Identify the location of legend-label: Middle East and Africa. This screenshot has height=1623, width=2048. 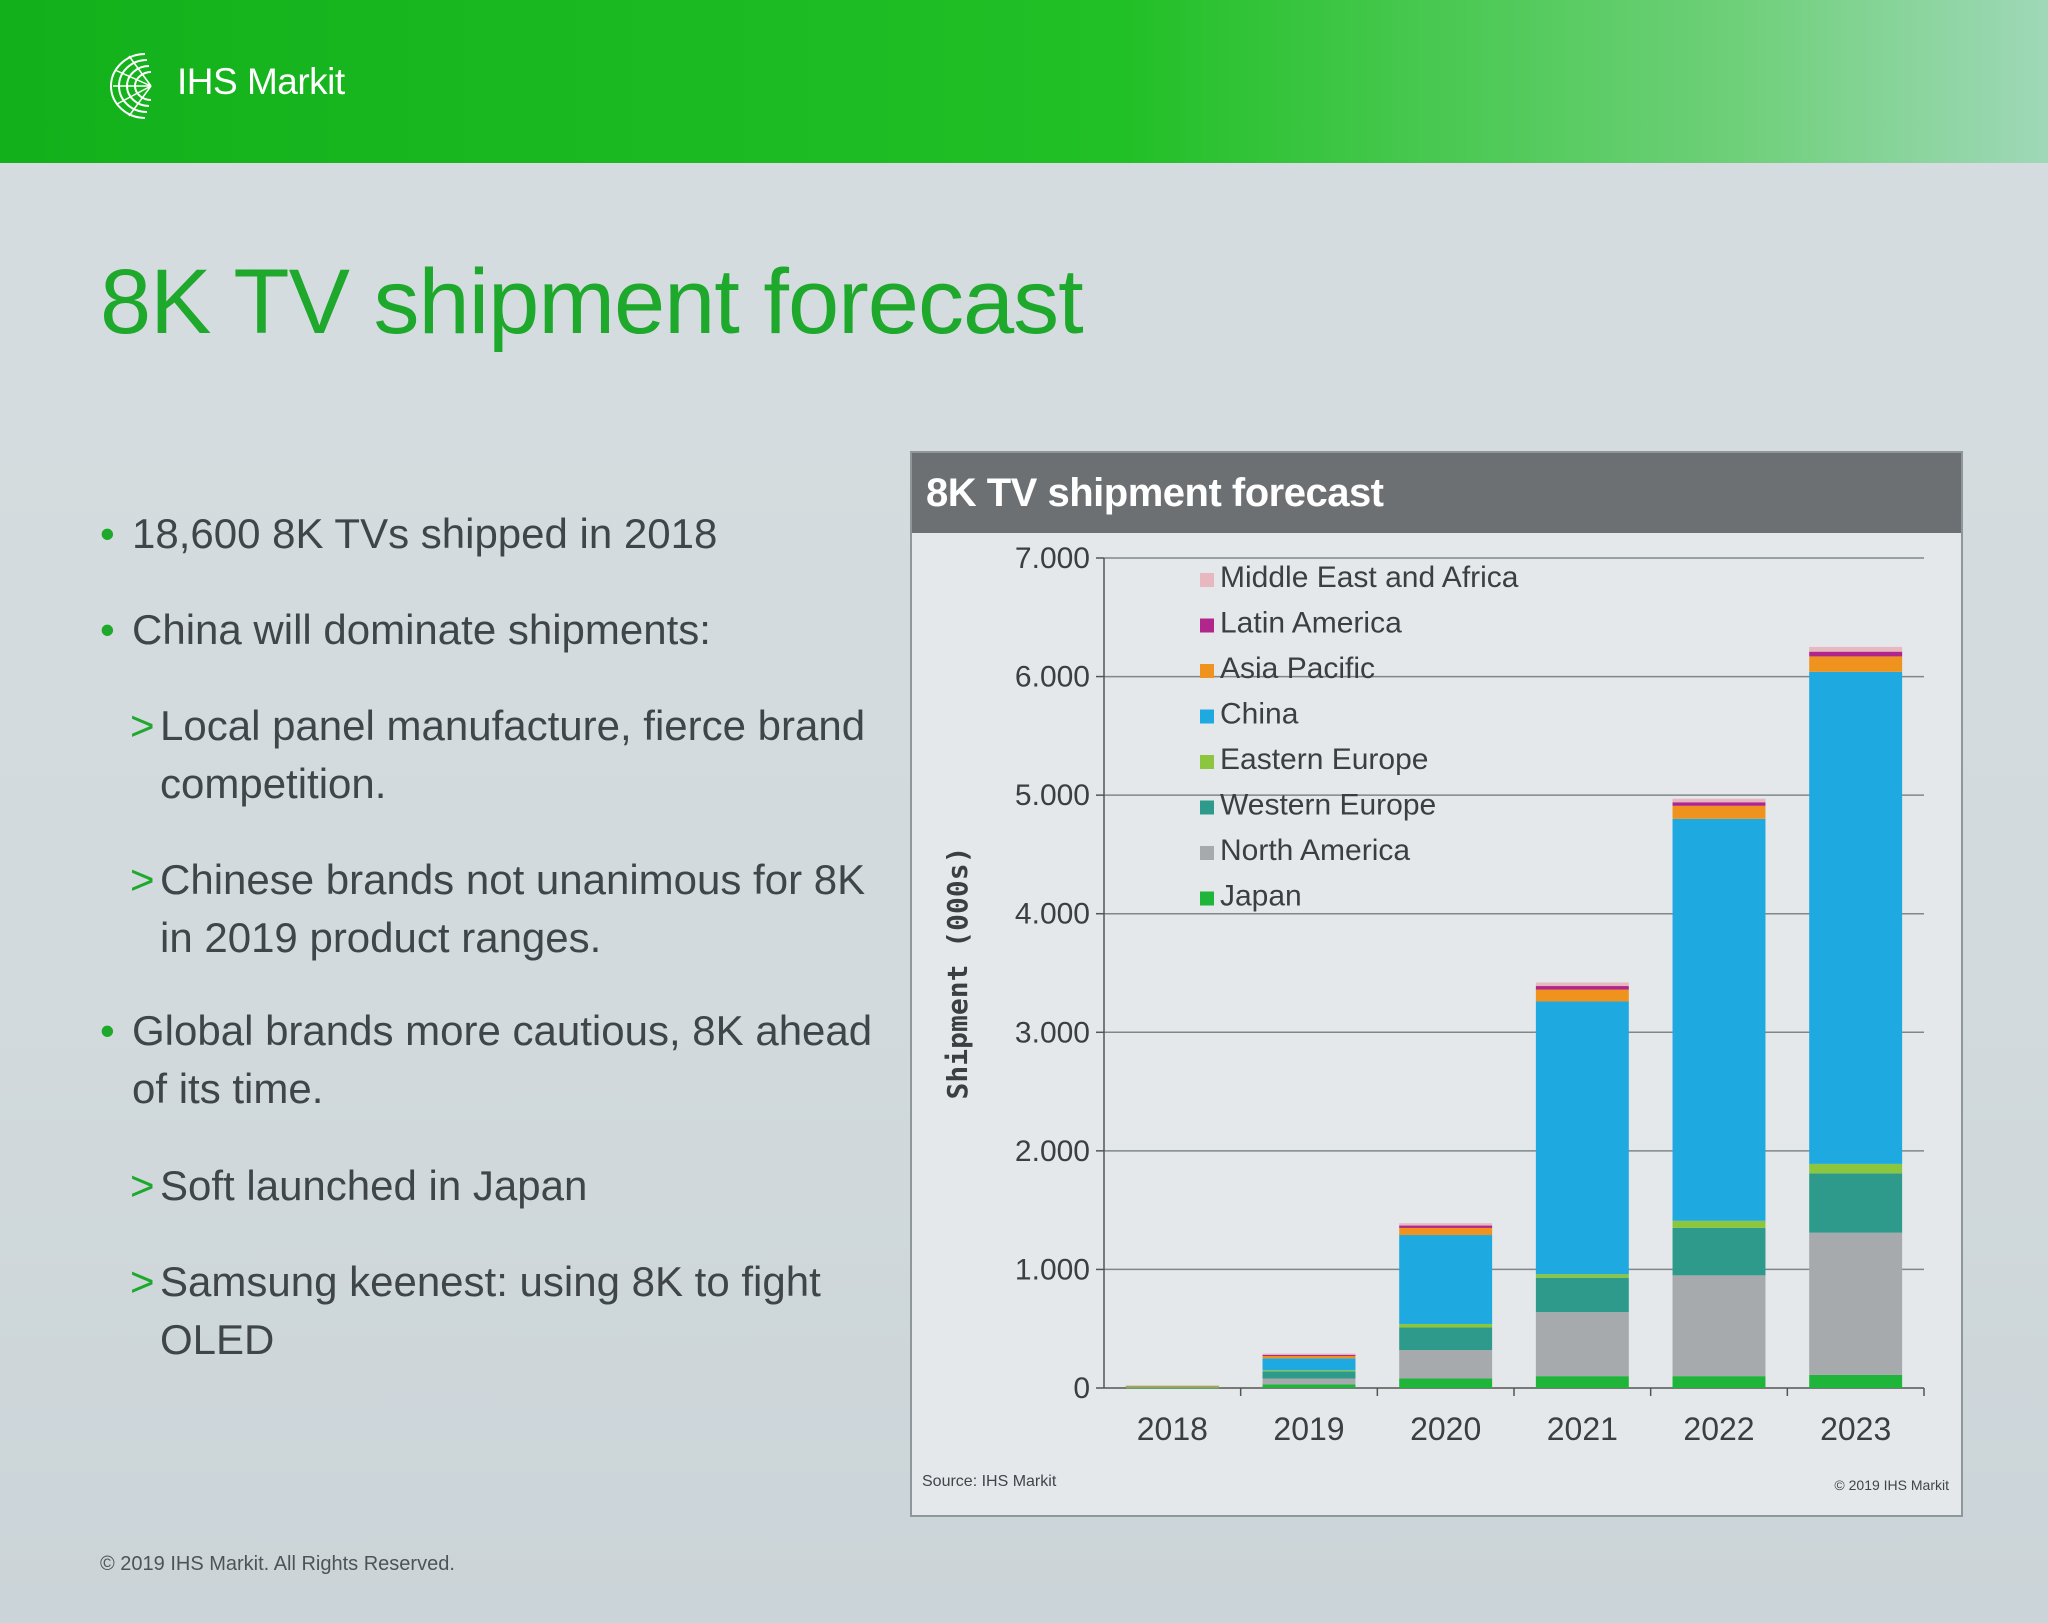
(1369, 577).